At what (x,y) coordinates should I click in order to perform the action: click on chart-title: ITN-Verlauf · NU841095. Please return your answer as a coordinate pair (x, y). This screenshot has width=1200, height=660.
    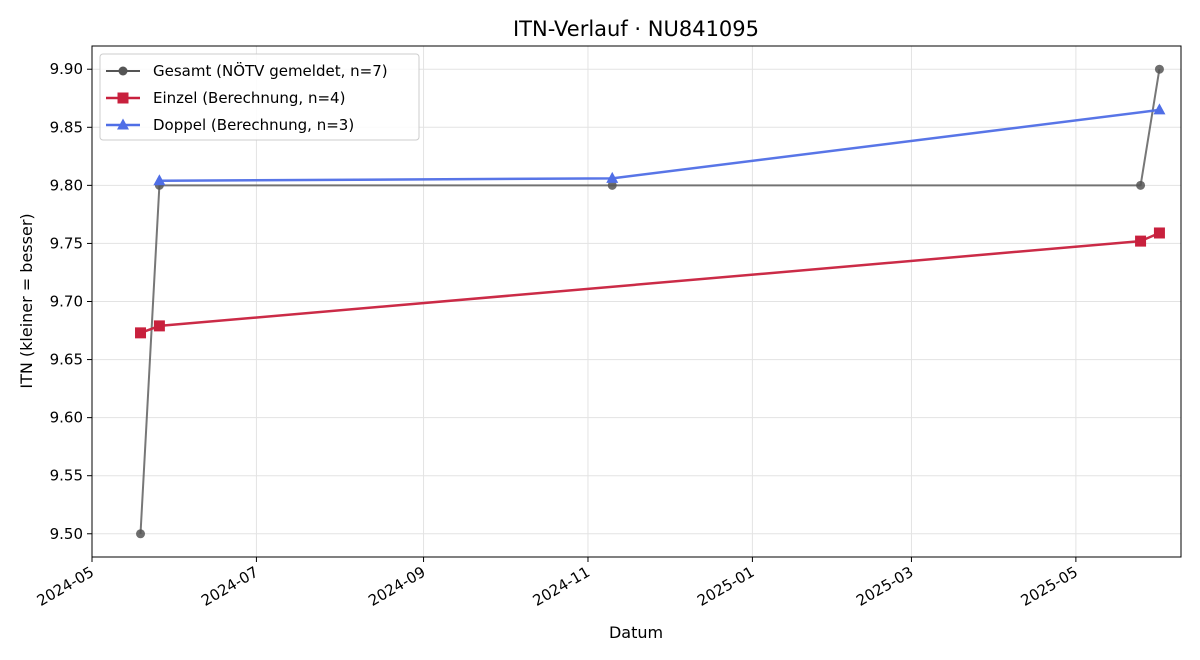
    Looking at the image, I should click on (636, 29).